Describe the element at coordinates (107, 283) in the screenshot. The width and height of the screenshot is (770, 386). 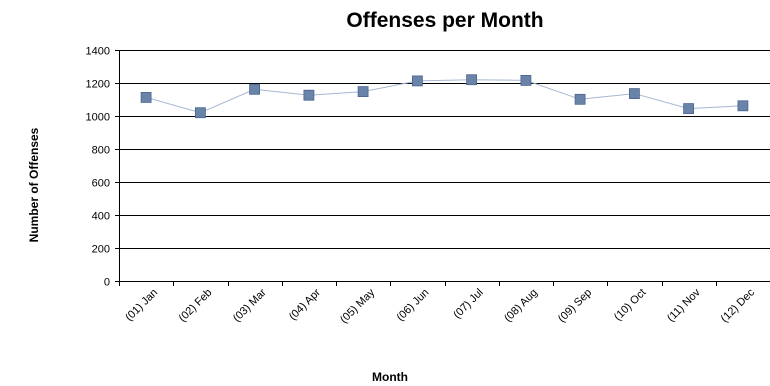
I see `y-tick-label: 0` at that location.